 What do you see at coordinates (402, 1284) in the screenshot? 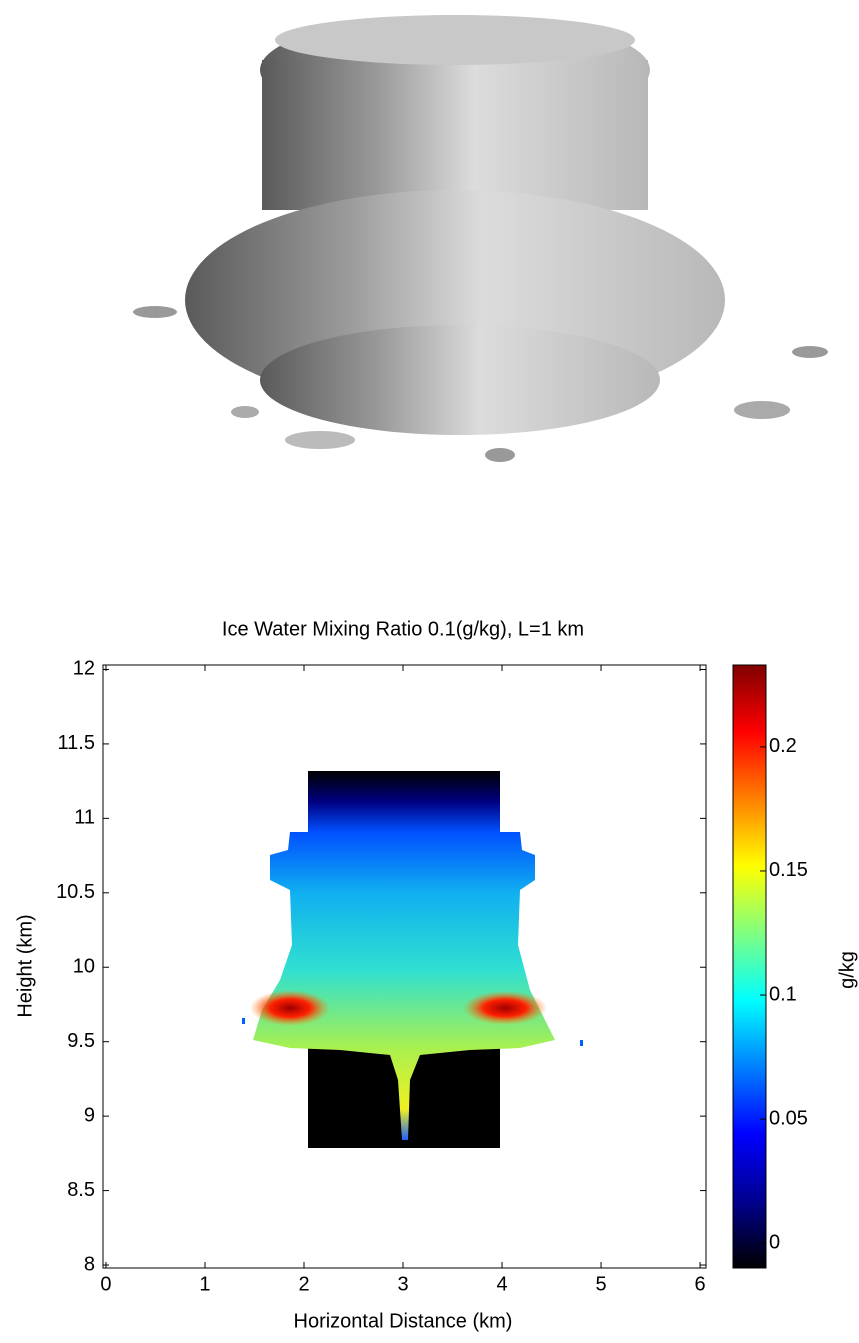
I see `x-tick-label: 3` at bounding box center [402, 1284].